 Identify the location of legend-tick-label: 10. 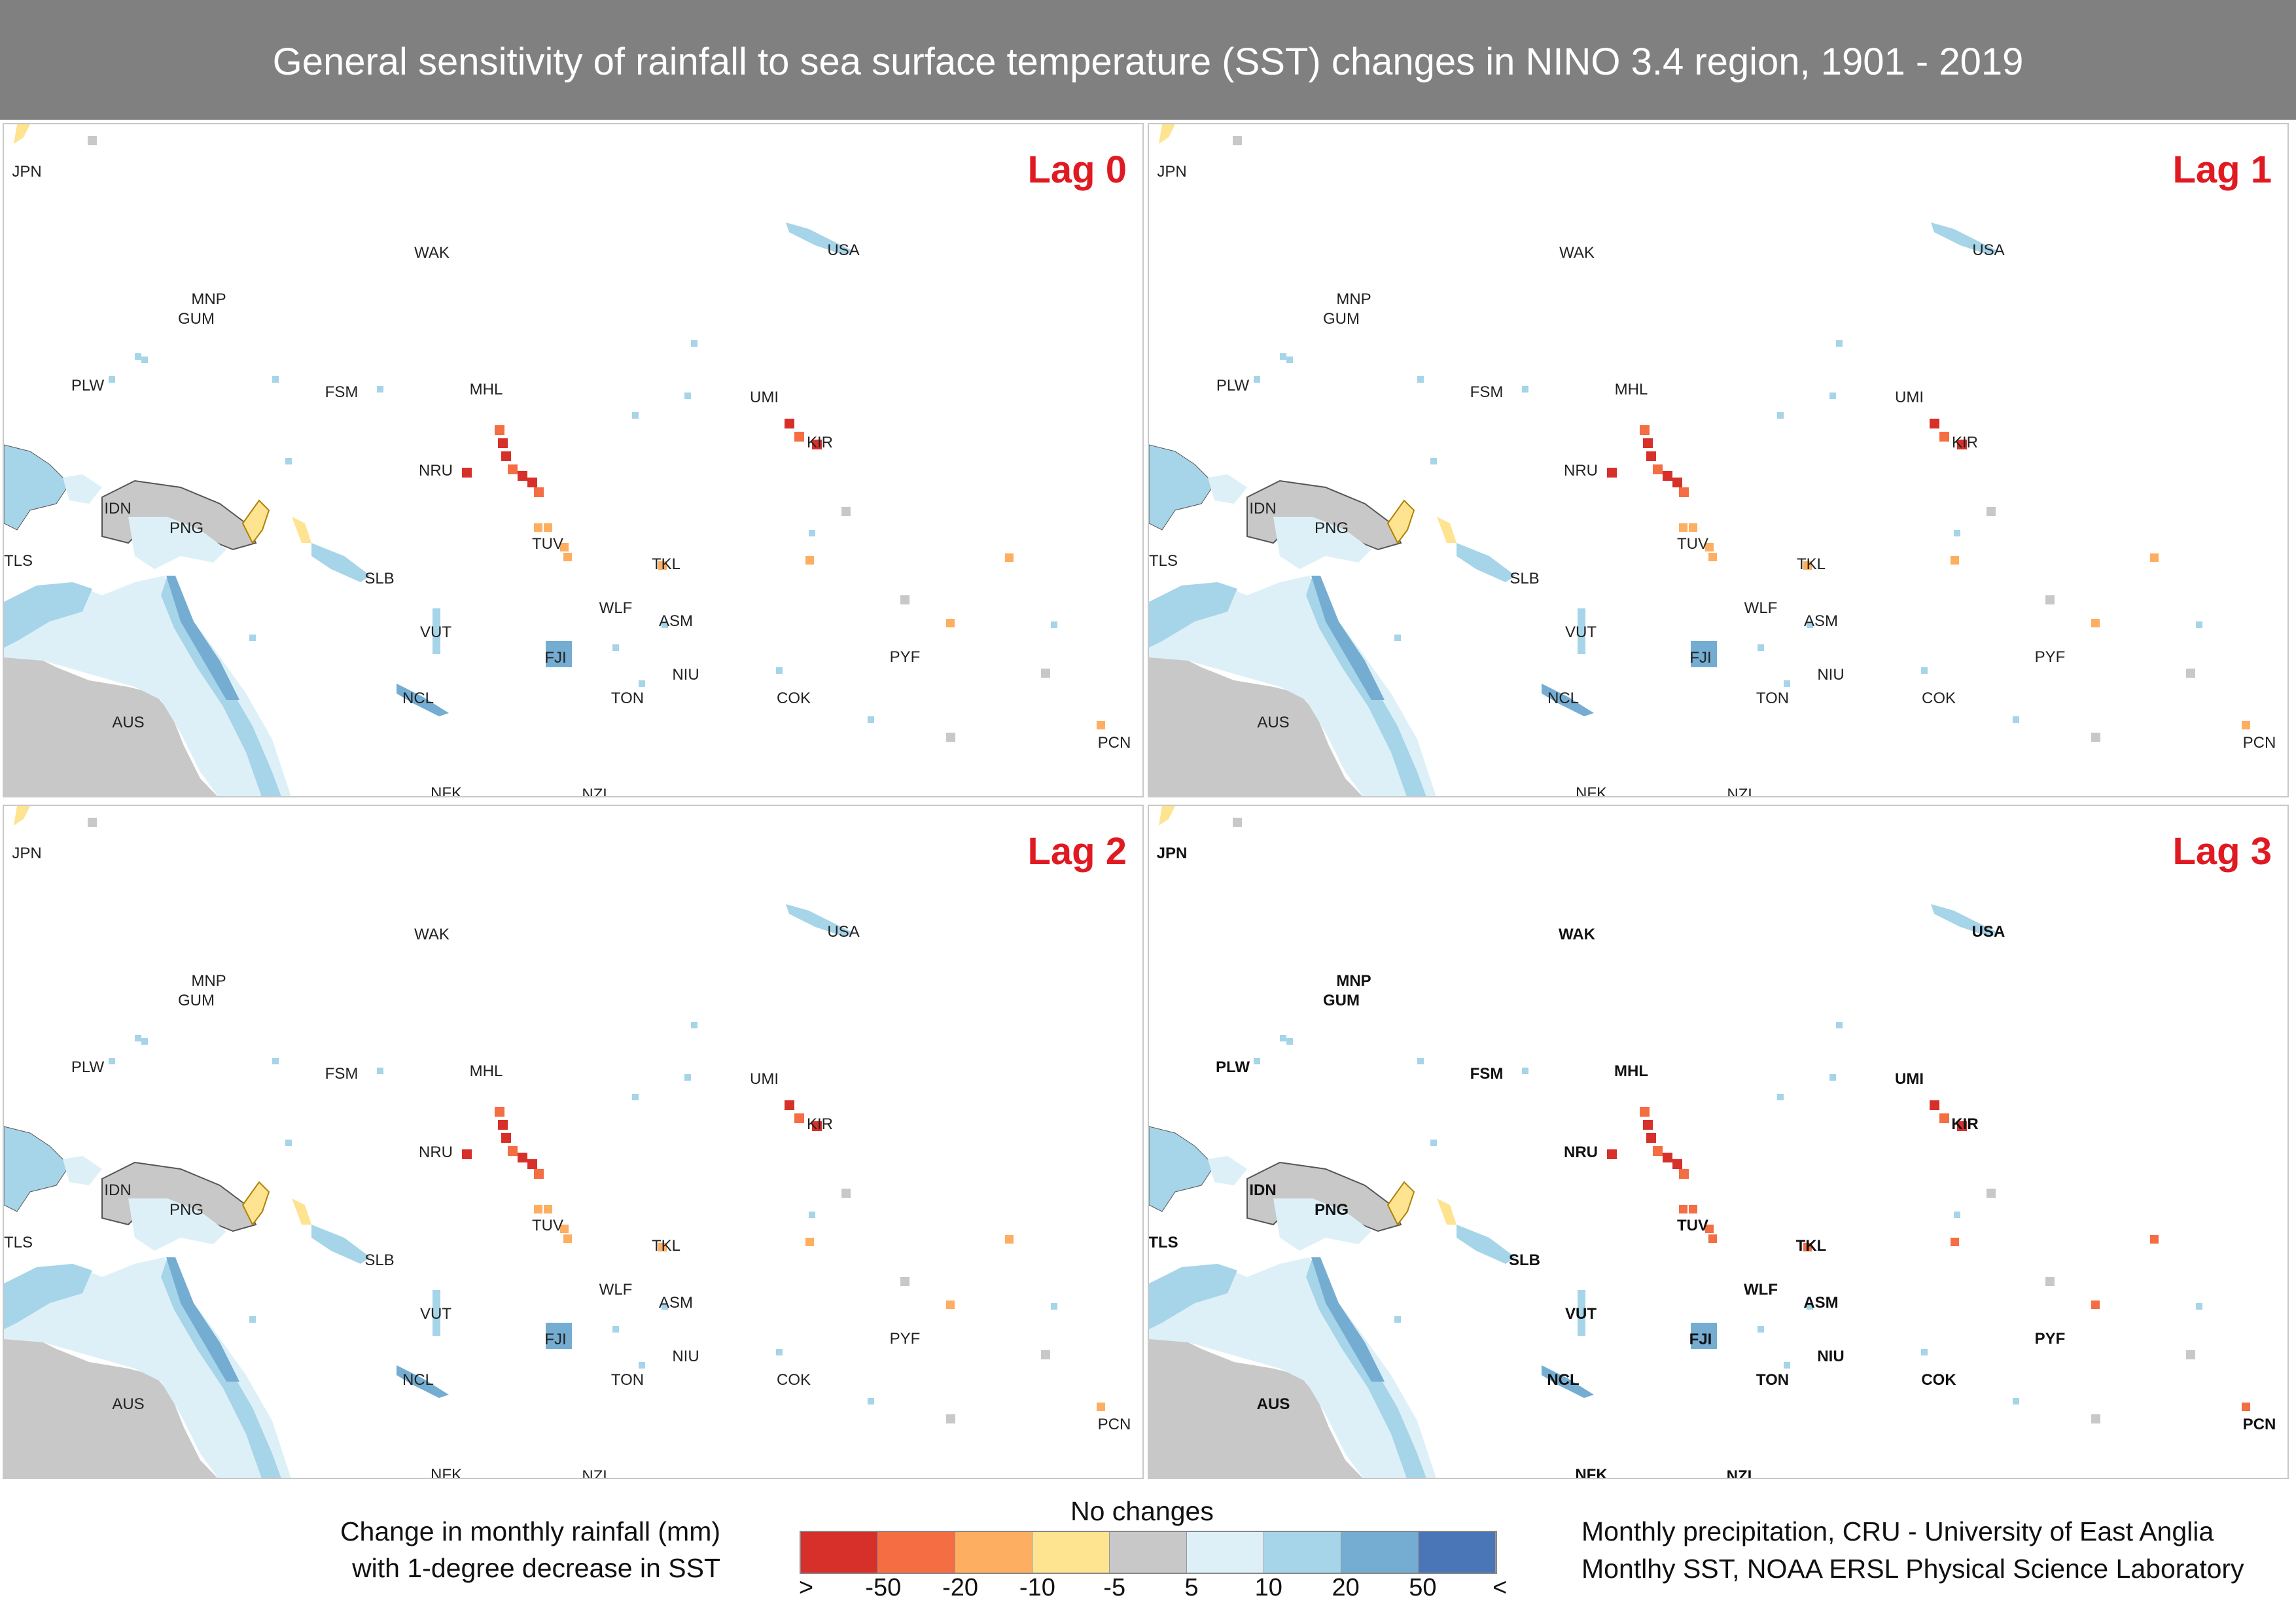
(1268, 1588).